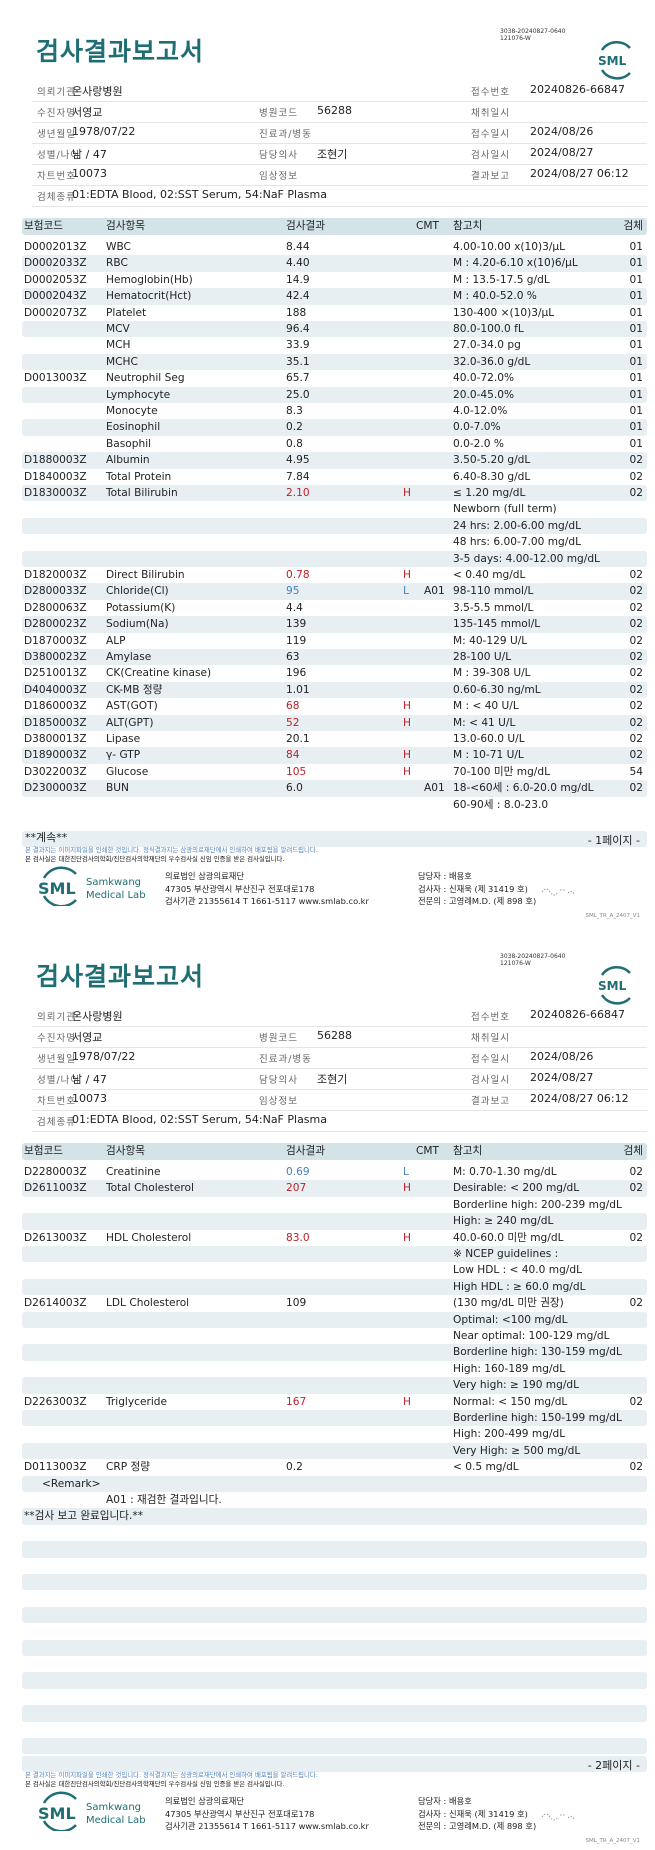 This screenshot has width=655, height=1850. Describe the element at coordinates (149, 279) in the screenshot. I see `test-item-name: Hemoglobin(Hb)` at that location.